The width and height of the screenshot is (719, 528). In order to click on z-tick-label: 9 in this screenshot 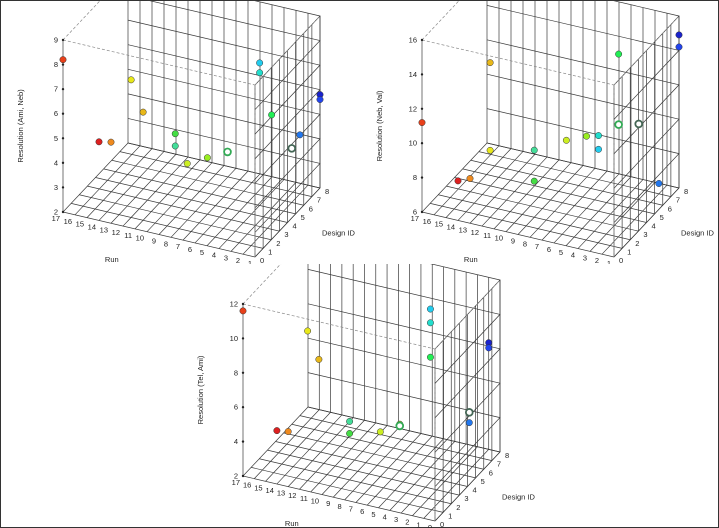, I will do `click(56, 40)`.